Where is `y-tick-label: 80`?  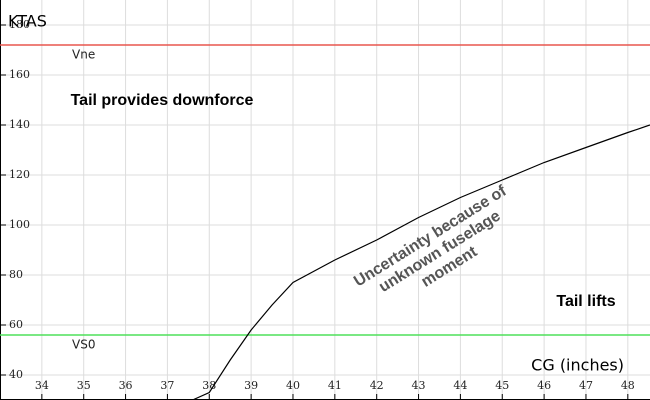
y-tick-label: 80 is located at coordinates (16, 274).